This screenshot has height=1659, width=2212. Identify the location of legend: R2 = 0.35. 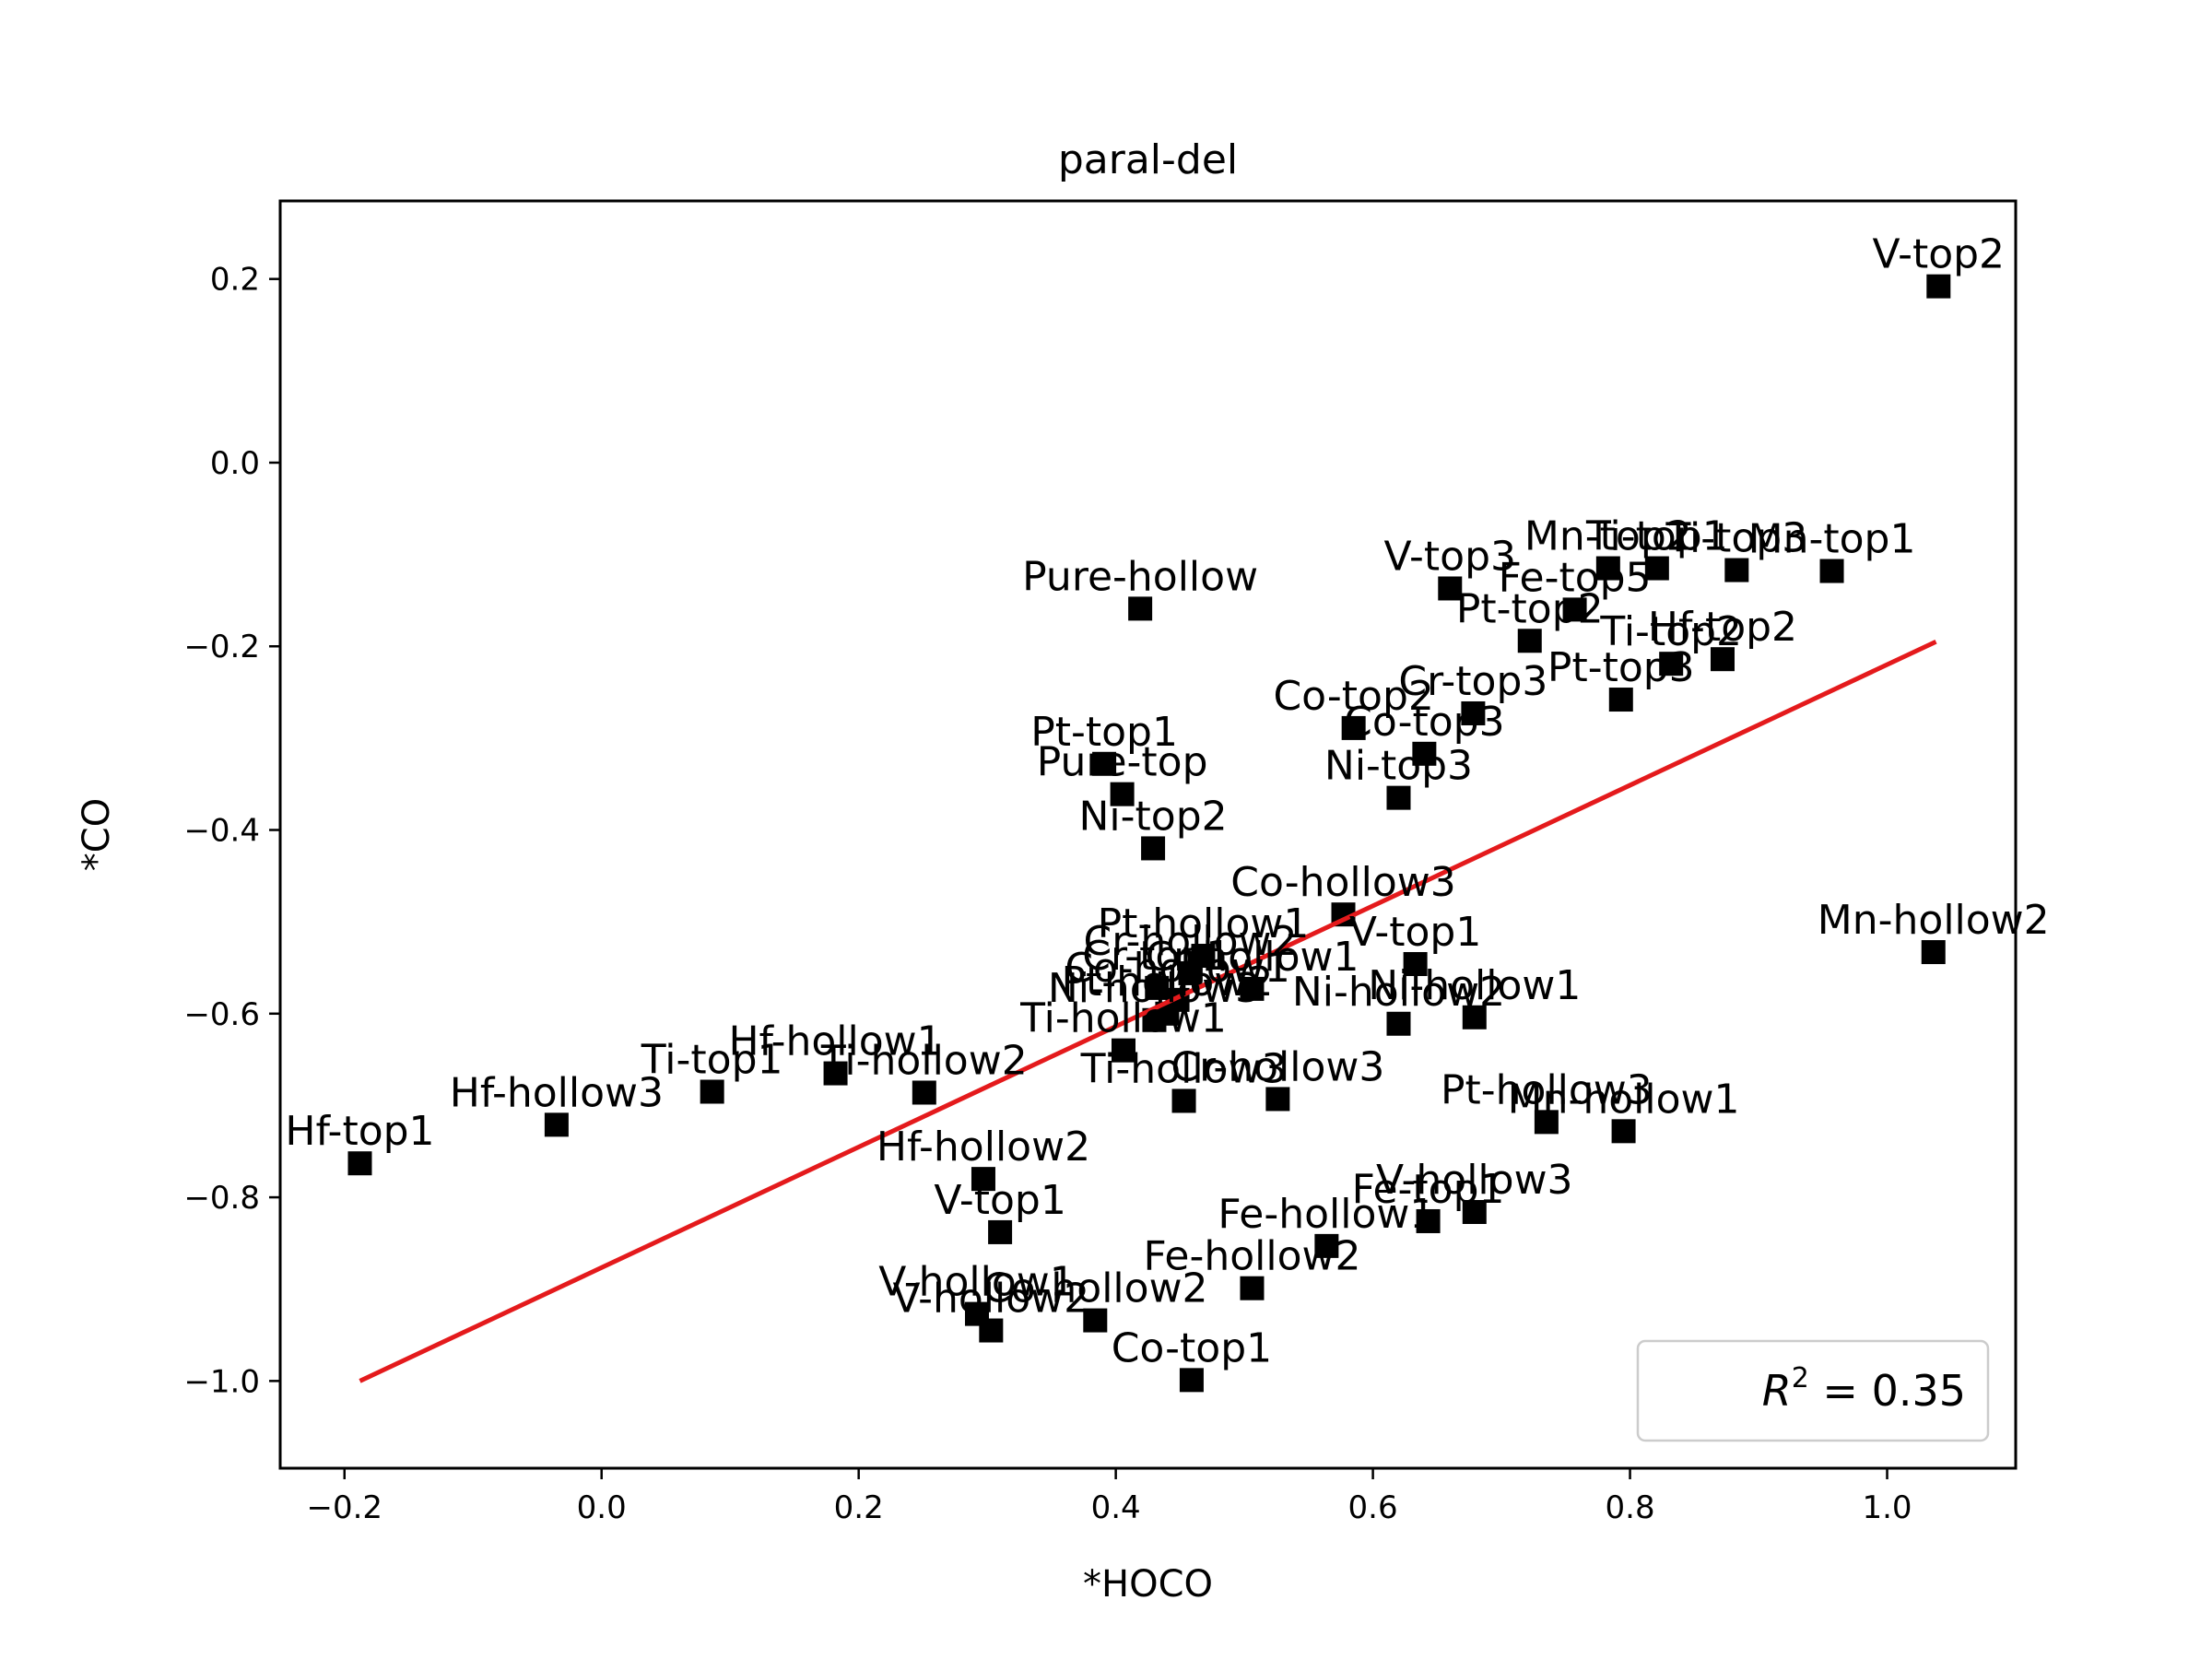
(1813, 1390).